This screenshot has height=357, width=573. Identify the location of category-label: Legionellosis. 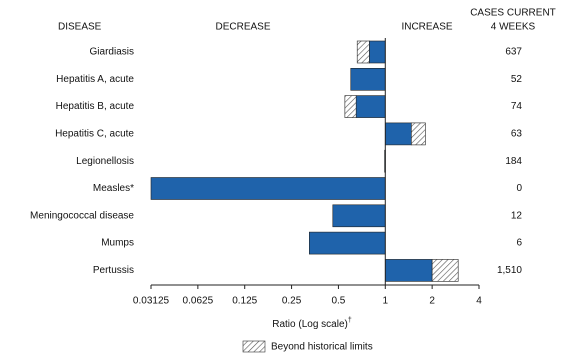
(105, 161).